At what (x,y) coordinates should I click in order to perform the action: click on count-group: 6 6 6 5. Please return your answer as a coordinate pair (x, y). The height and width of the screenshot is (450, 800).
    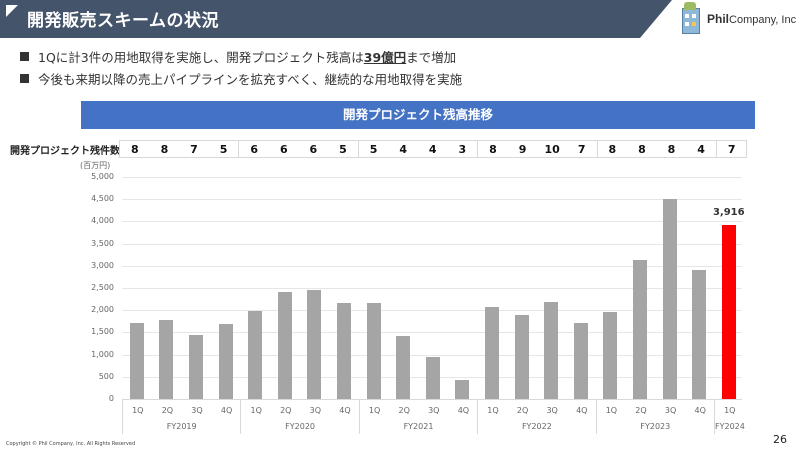
    Looking at the image, I should click on (299, 149).